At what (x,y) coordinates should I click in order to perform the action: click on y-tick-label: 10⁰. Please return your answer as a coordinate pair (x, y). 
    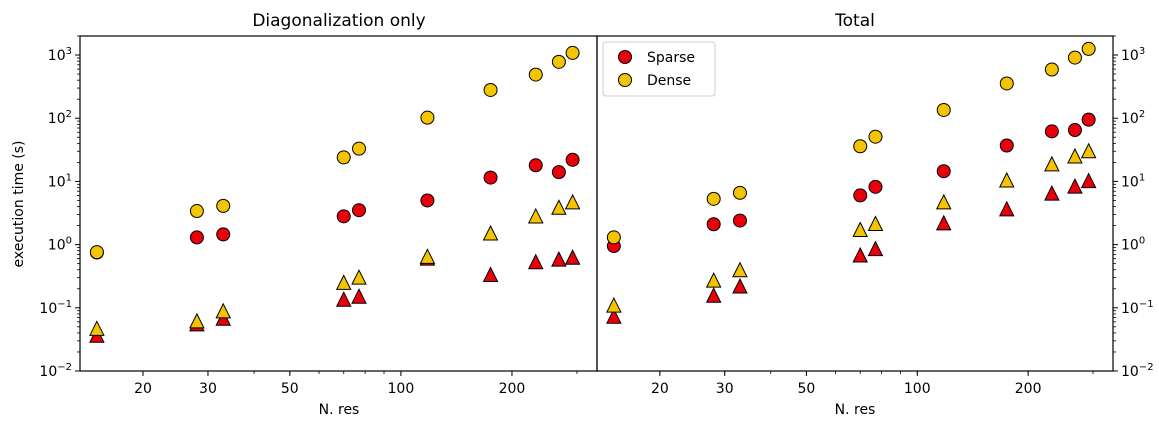
    Looking at the image, I should click on (60, 245).